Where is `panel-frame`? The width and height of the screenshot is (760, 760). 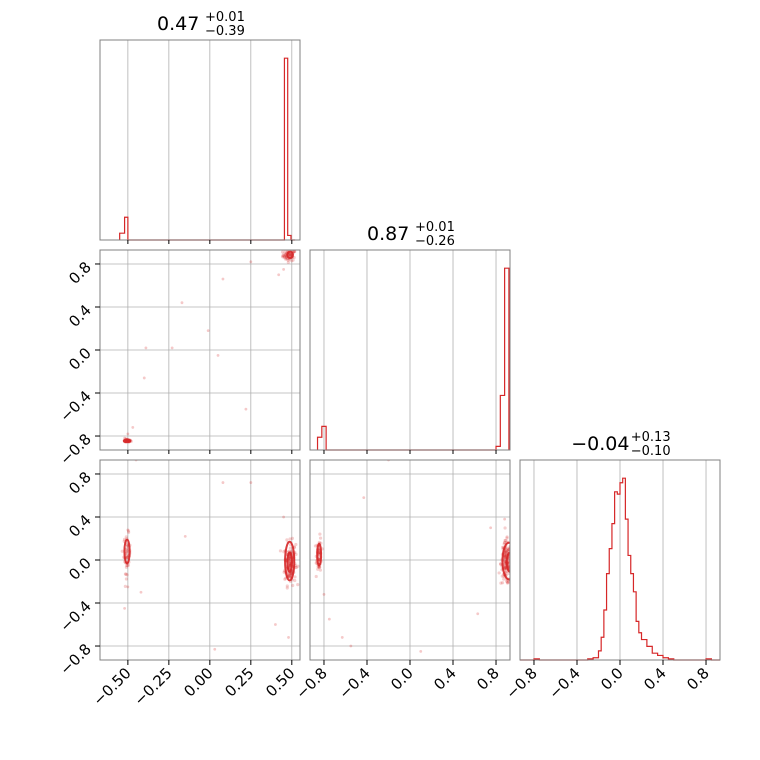 panel-frame is located at coordinates (200, 140).